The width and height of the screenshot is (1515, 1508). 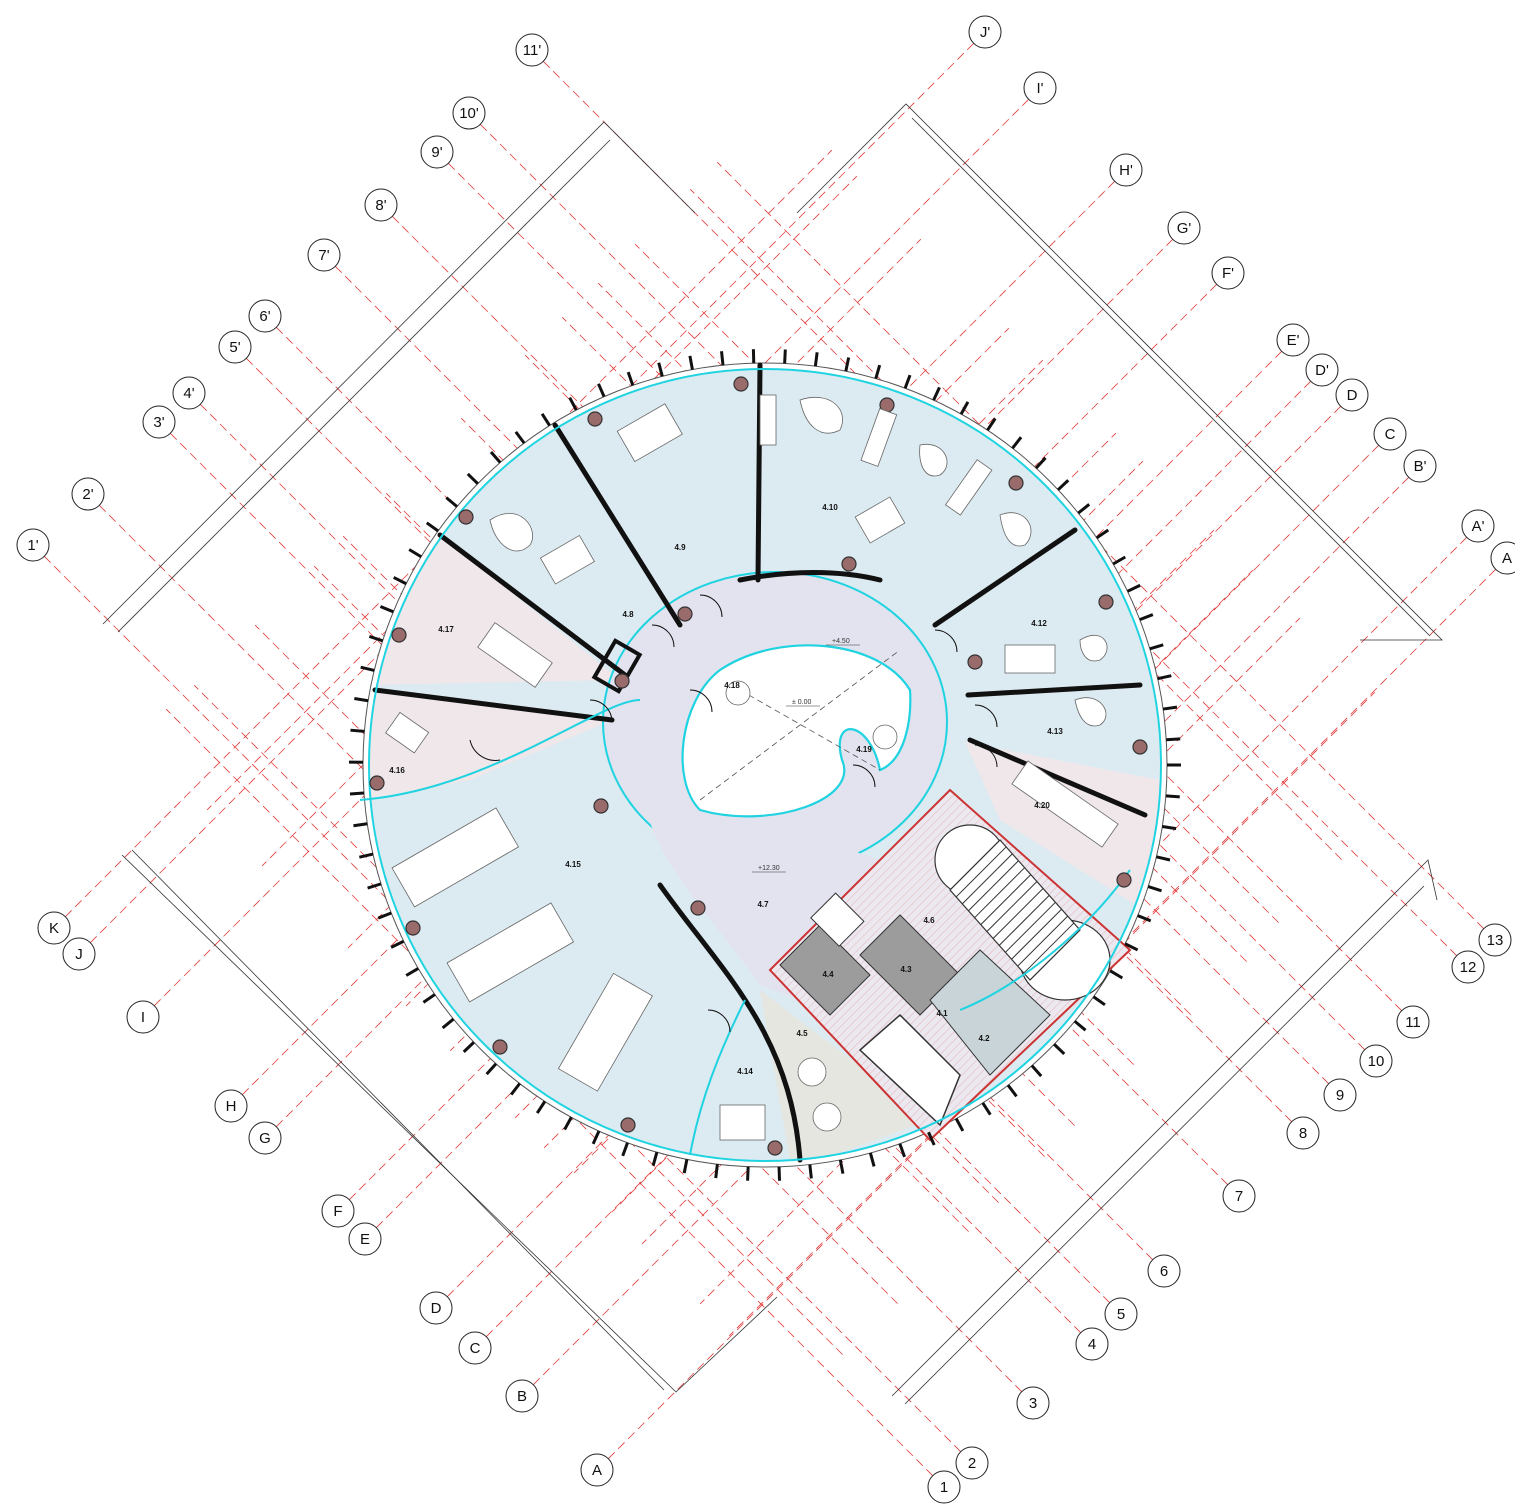 I want to click on grid-bubble: K, so click(x=54, y=928).